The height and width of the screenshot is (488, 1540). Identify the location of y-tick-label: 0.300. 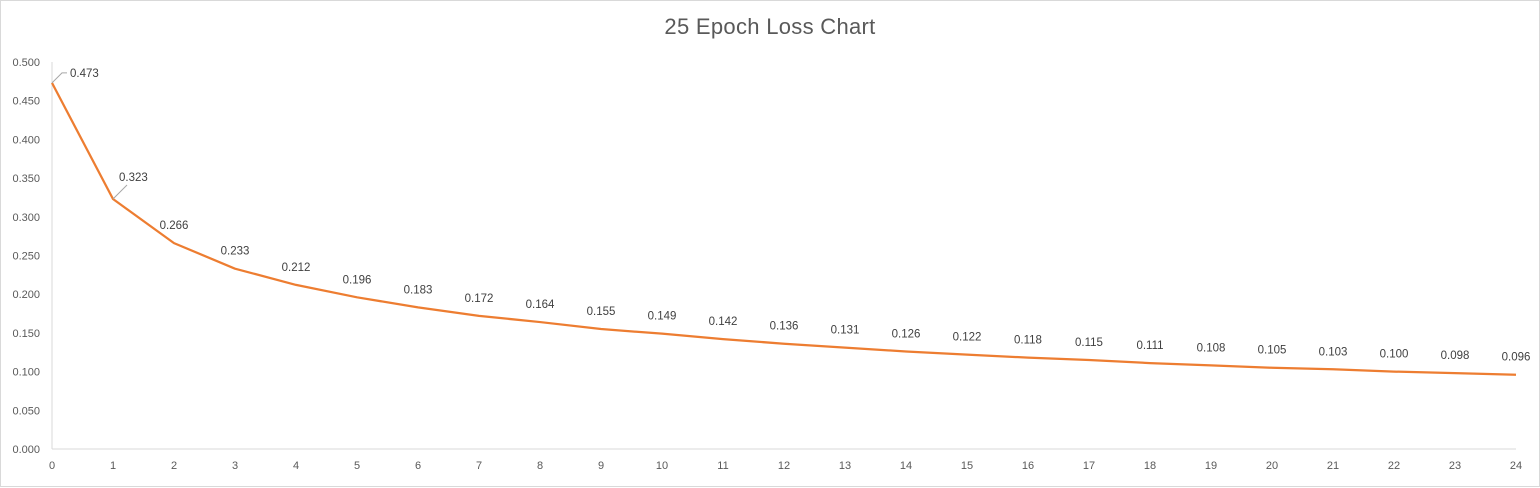
(26, 218).